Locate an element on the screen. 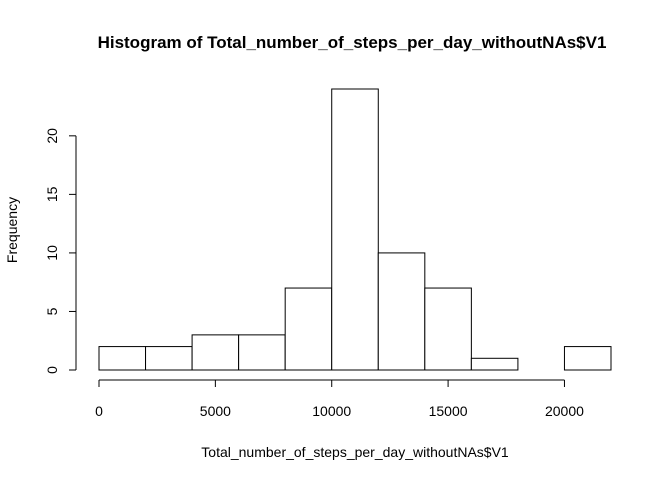 The height and width of the screenshot is (485, 672). y-axis-label: Frequency is located at coordinates (12, 230).